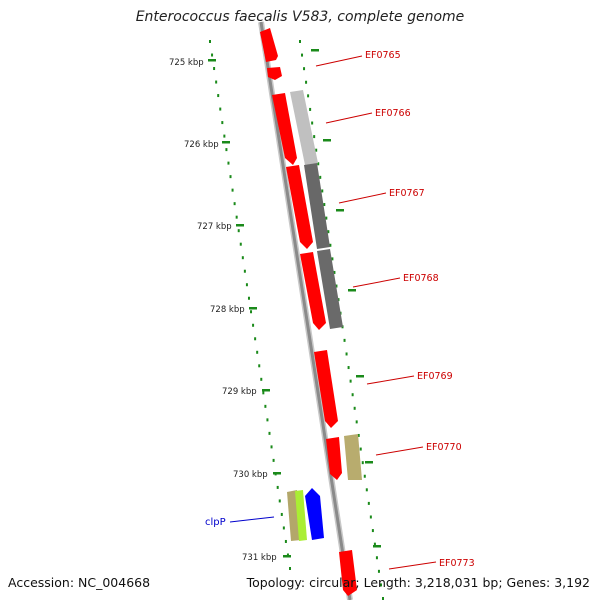  I want to click on gene-label-clpp: clpP, so click(215, 522).